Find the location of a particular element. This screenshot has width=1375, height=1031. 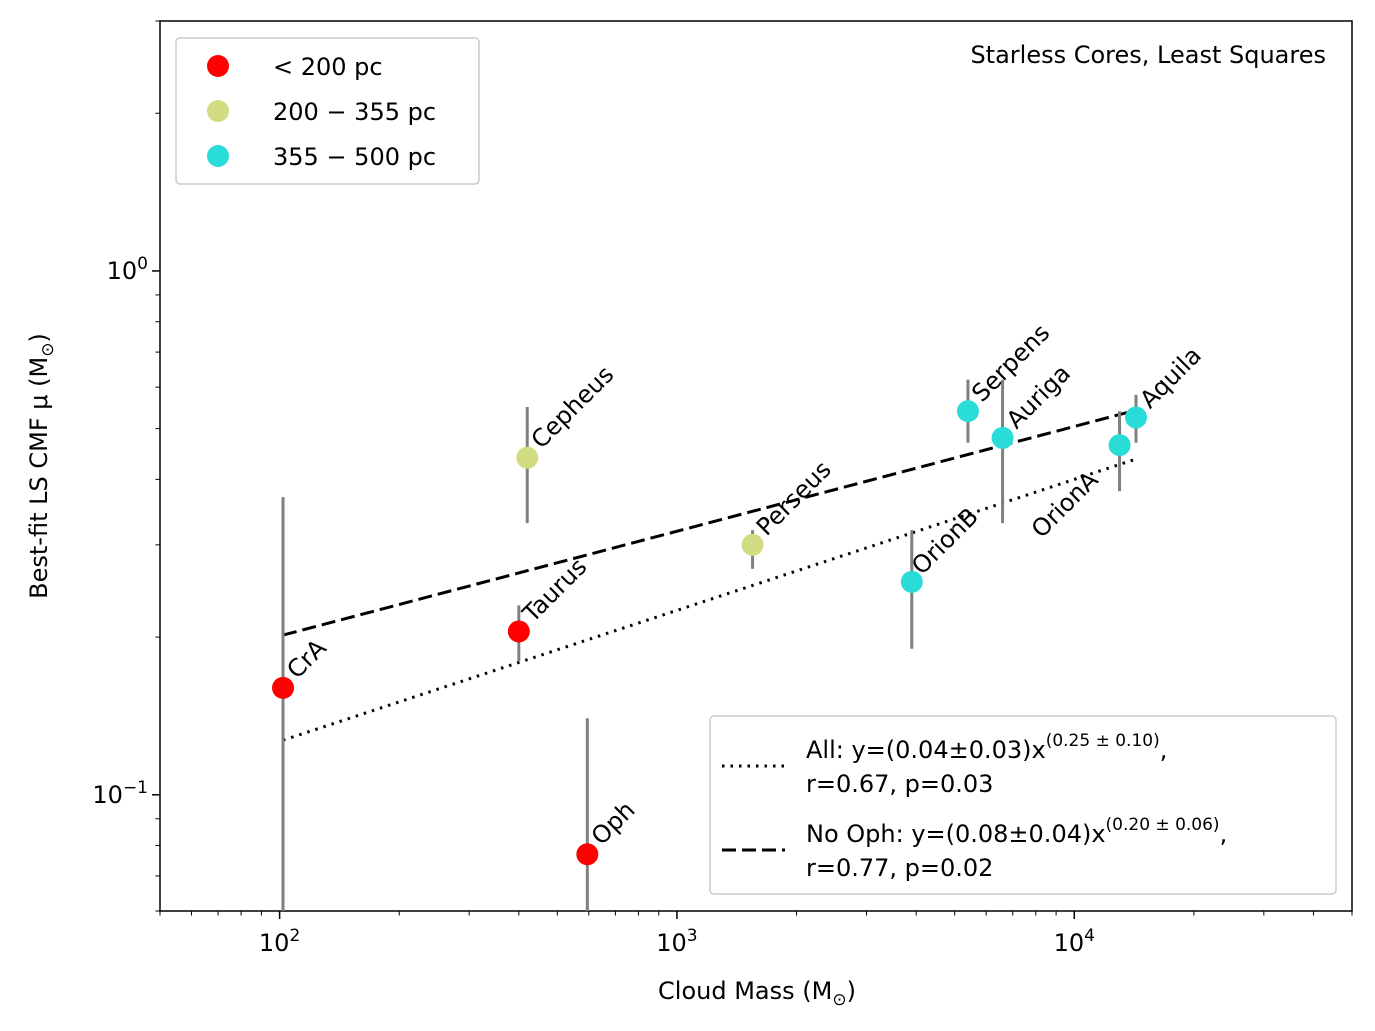

legend-fit-stats: r=0.67, p=0.03 is located at coordinates (899, 784).